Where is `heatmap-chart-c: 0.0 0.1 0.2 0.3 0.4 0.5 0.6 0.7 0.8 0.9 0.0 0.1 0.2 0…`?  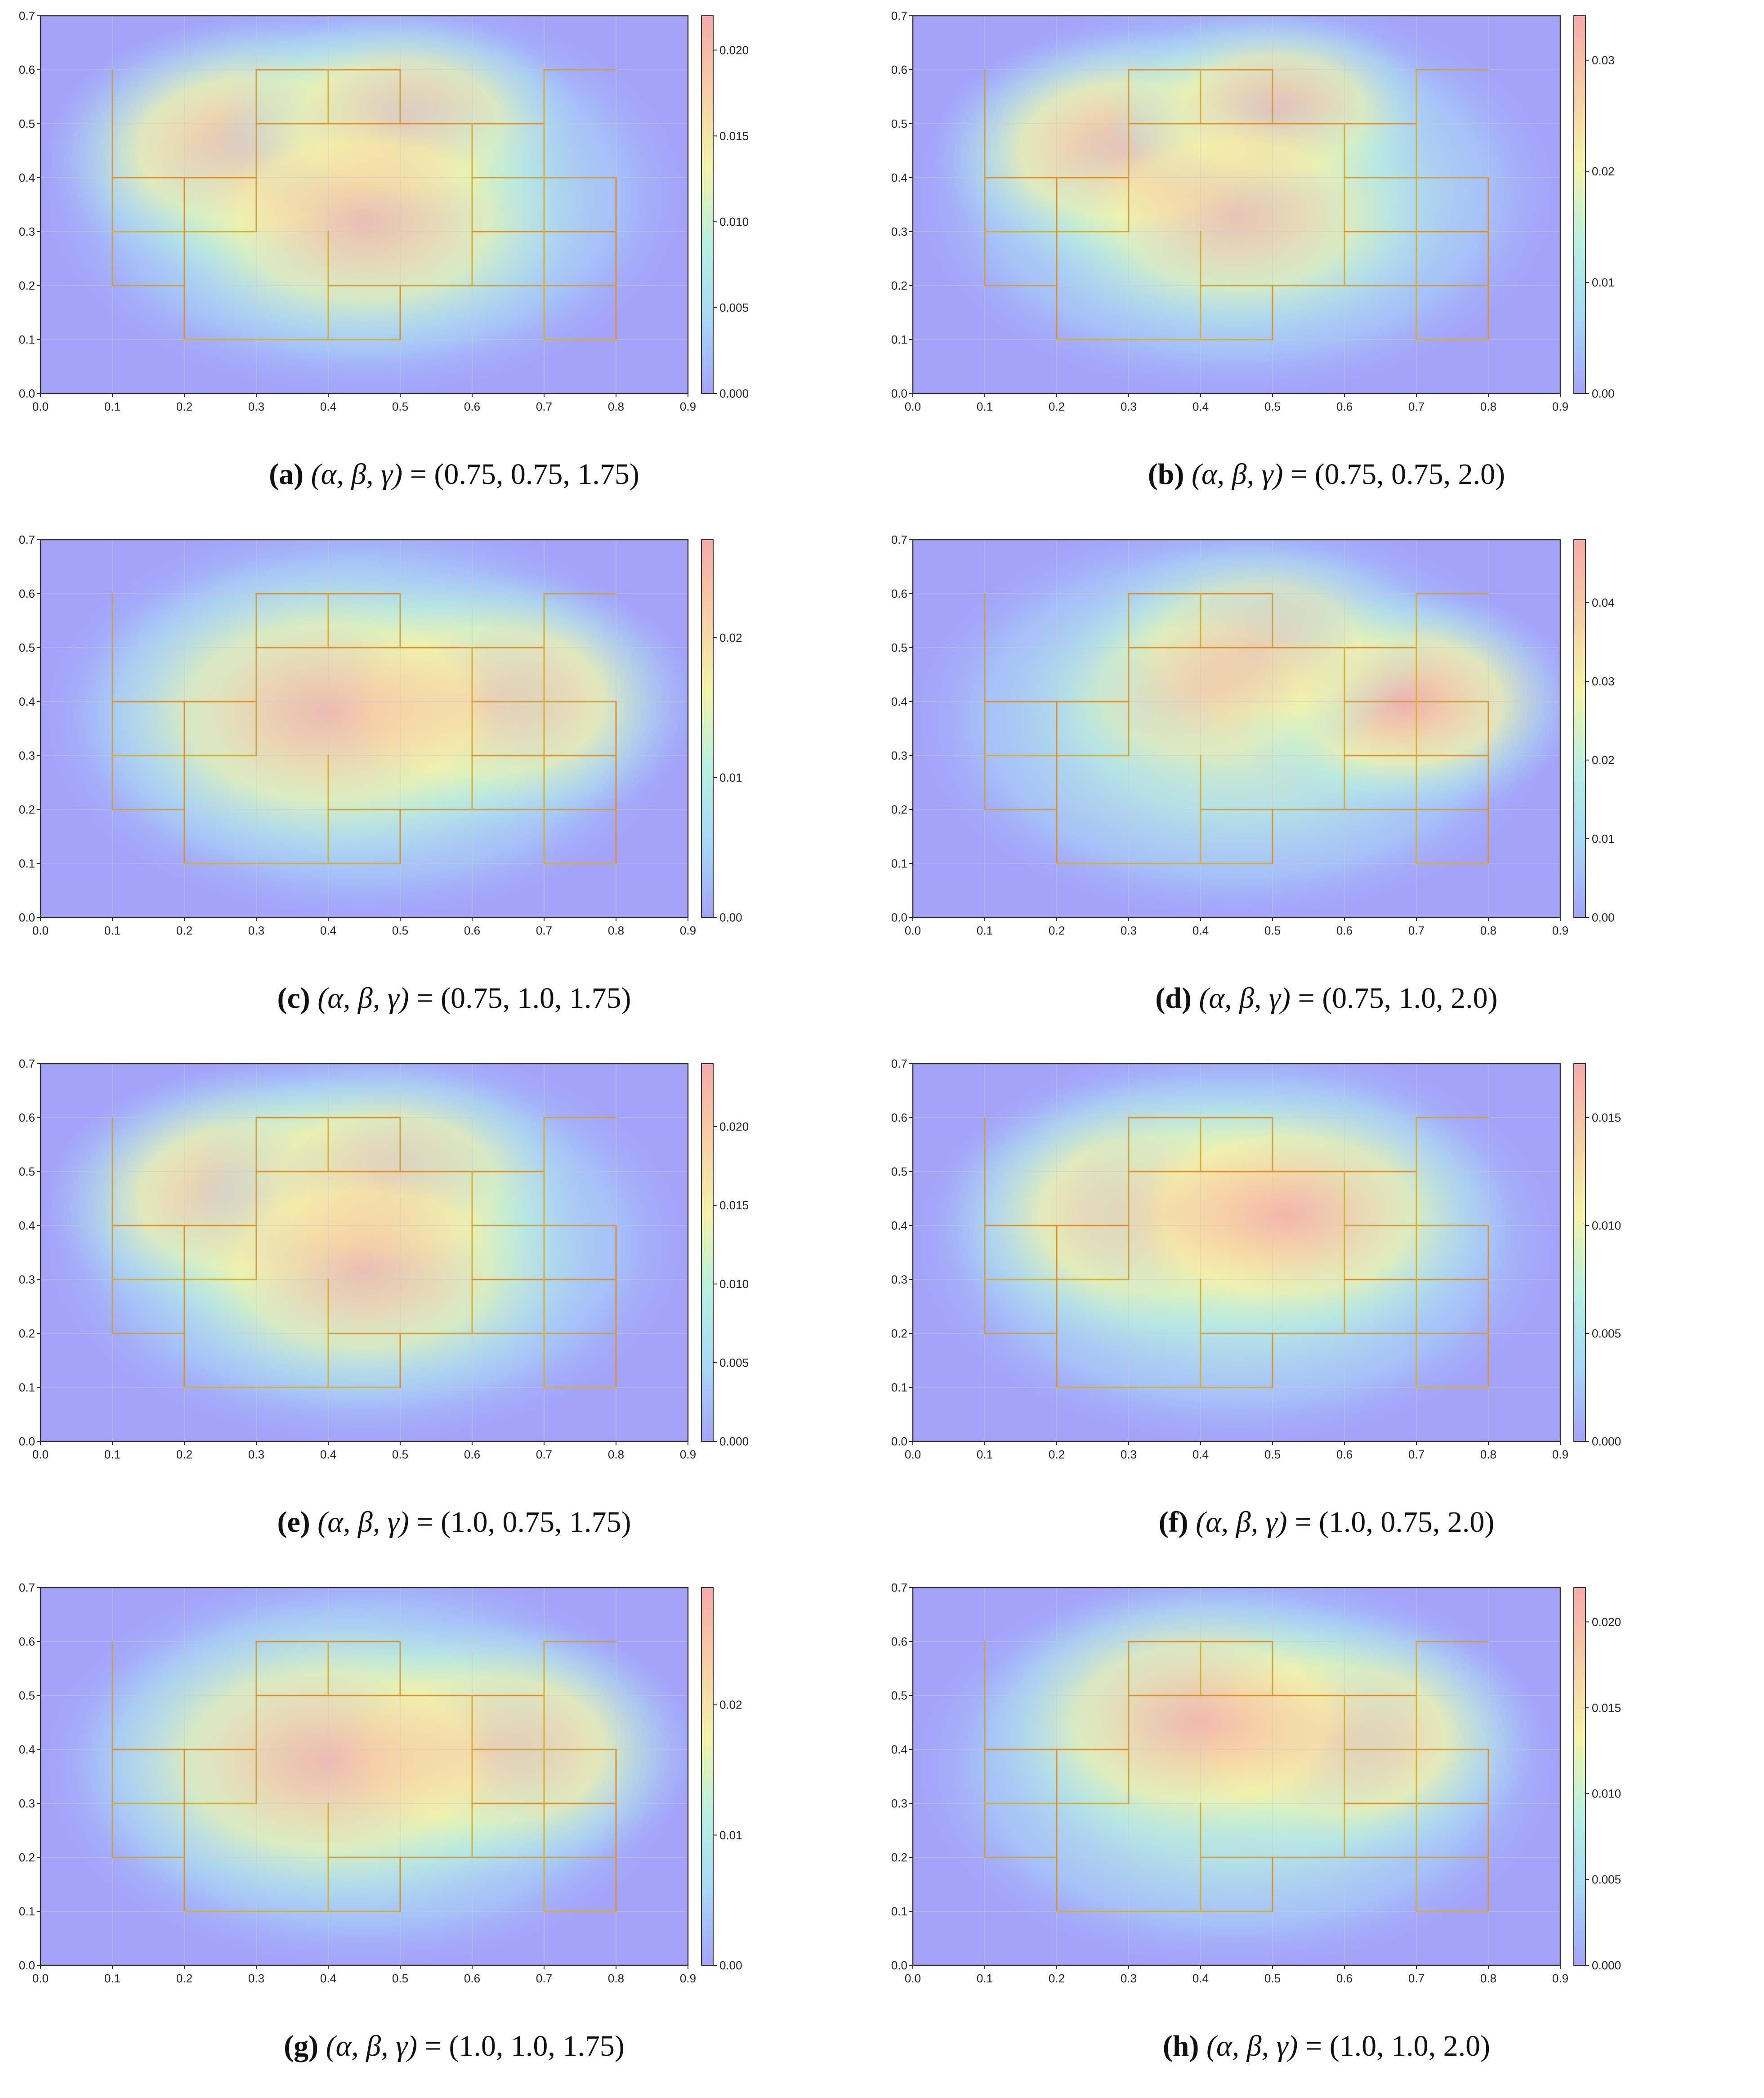
heatmap-chart-c: 0.0 0.1 0.2 0.3 0.4 0.5 0.6 0.7 0.8 0.9 0.0 0.1 0.2 0… is located at coordinates (381, 735).